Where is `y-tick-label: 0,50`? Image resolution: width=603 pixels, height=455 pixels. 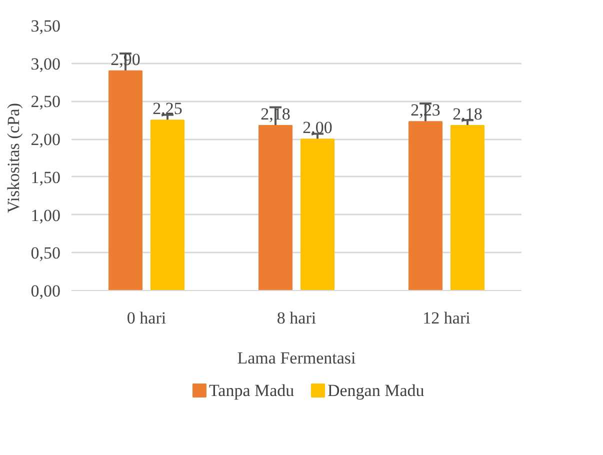 y-tick-label: 0,50 is located at coordinates (45, 253).